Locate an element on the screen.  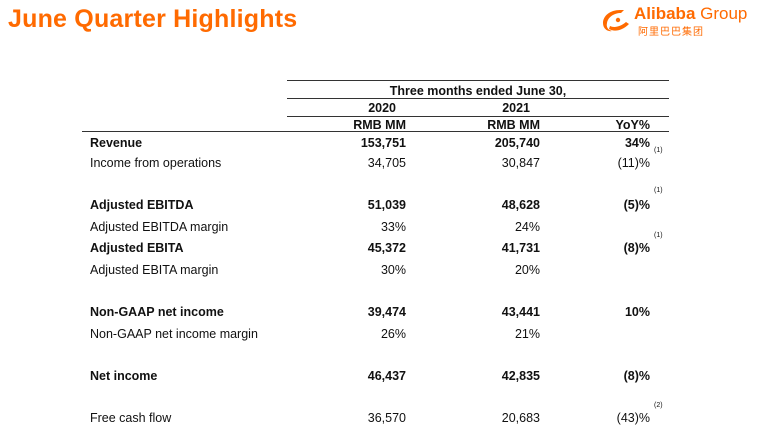
value-2020: 39,474 is located at coordinates (386, 312).